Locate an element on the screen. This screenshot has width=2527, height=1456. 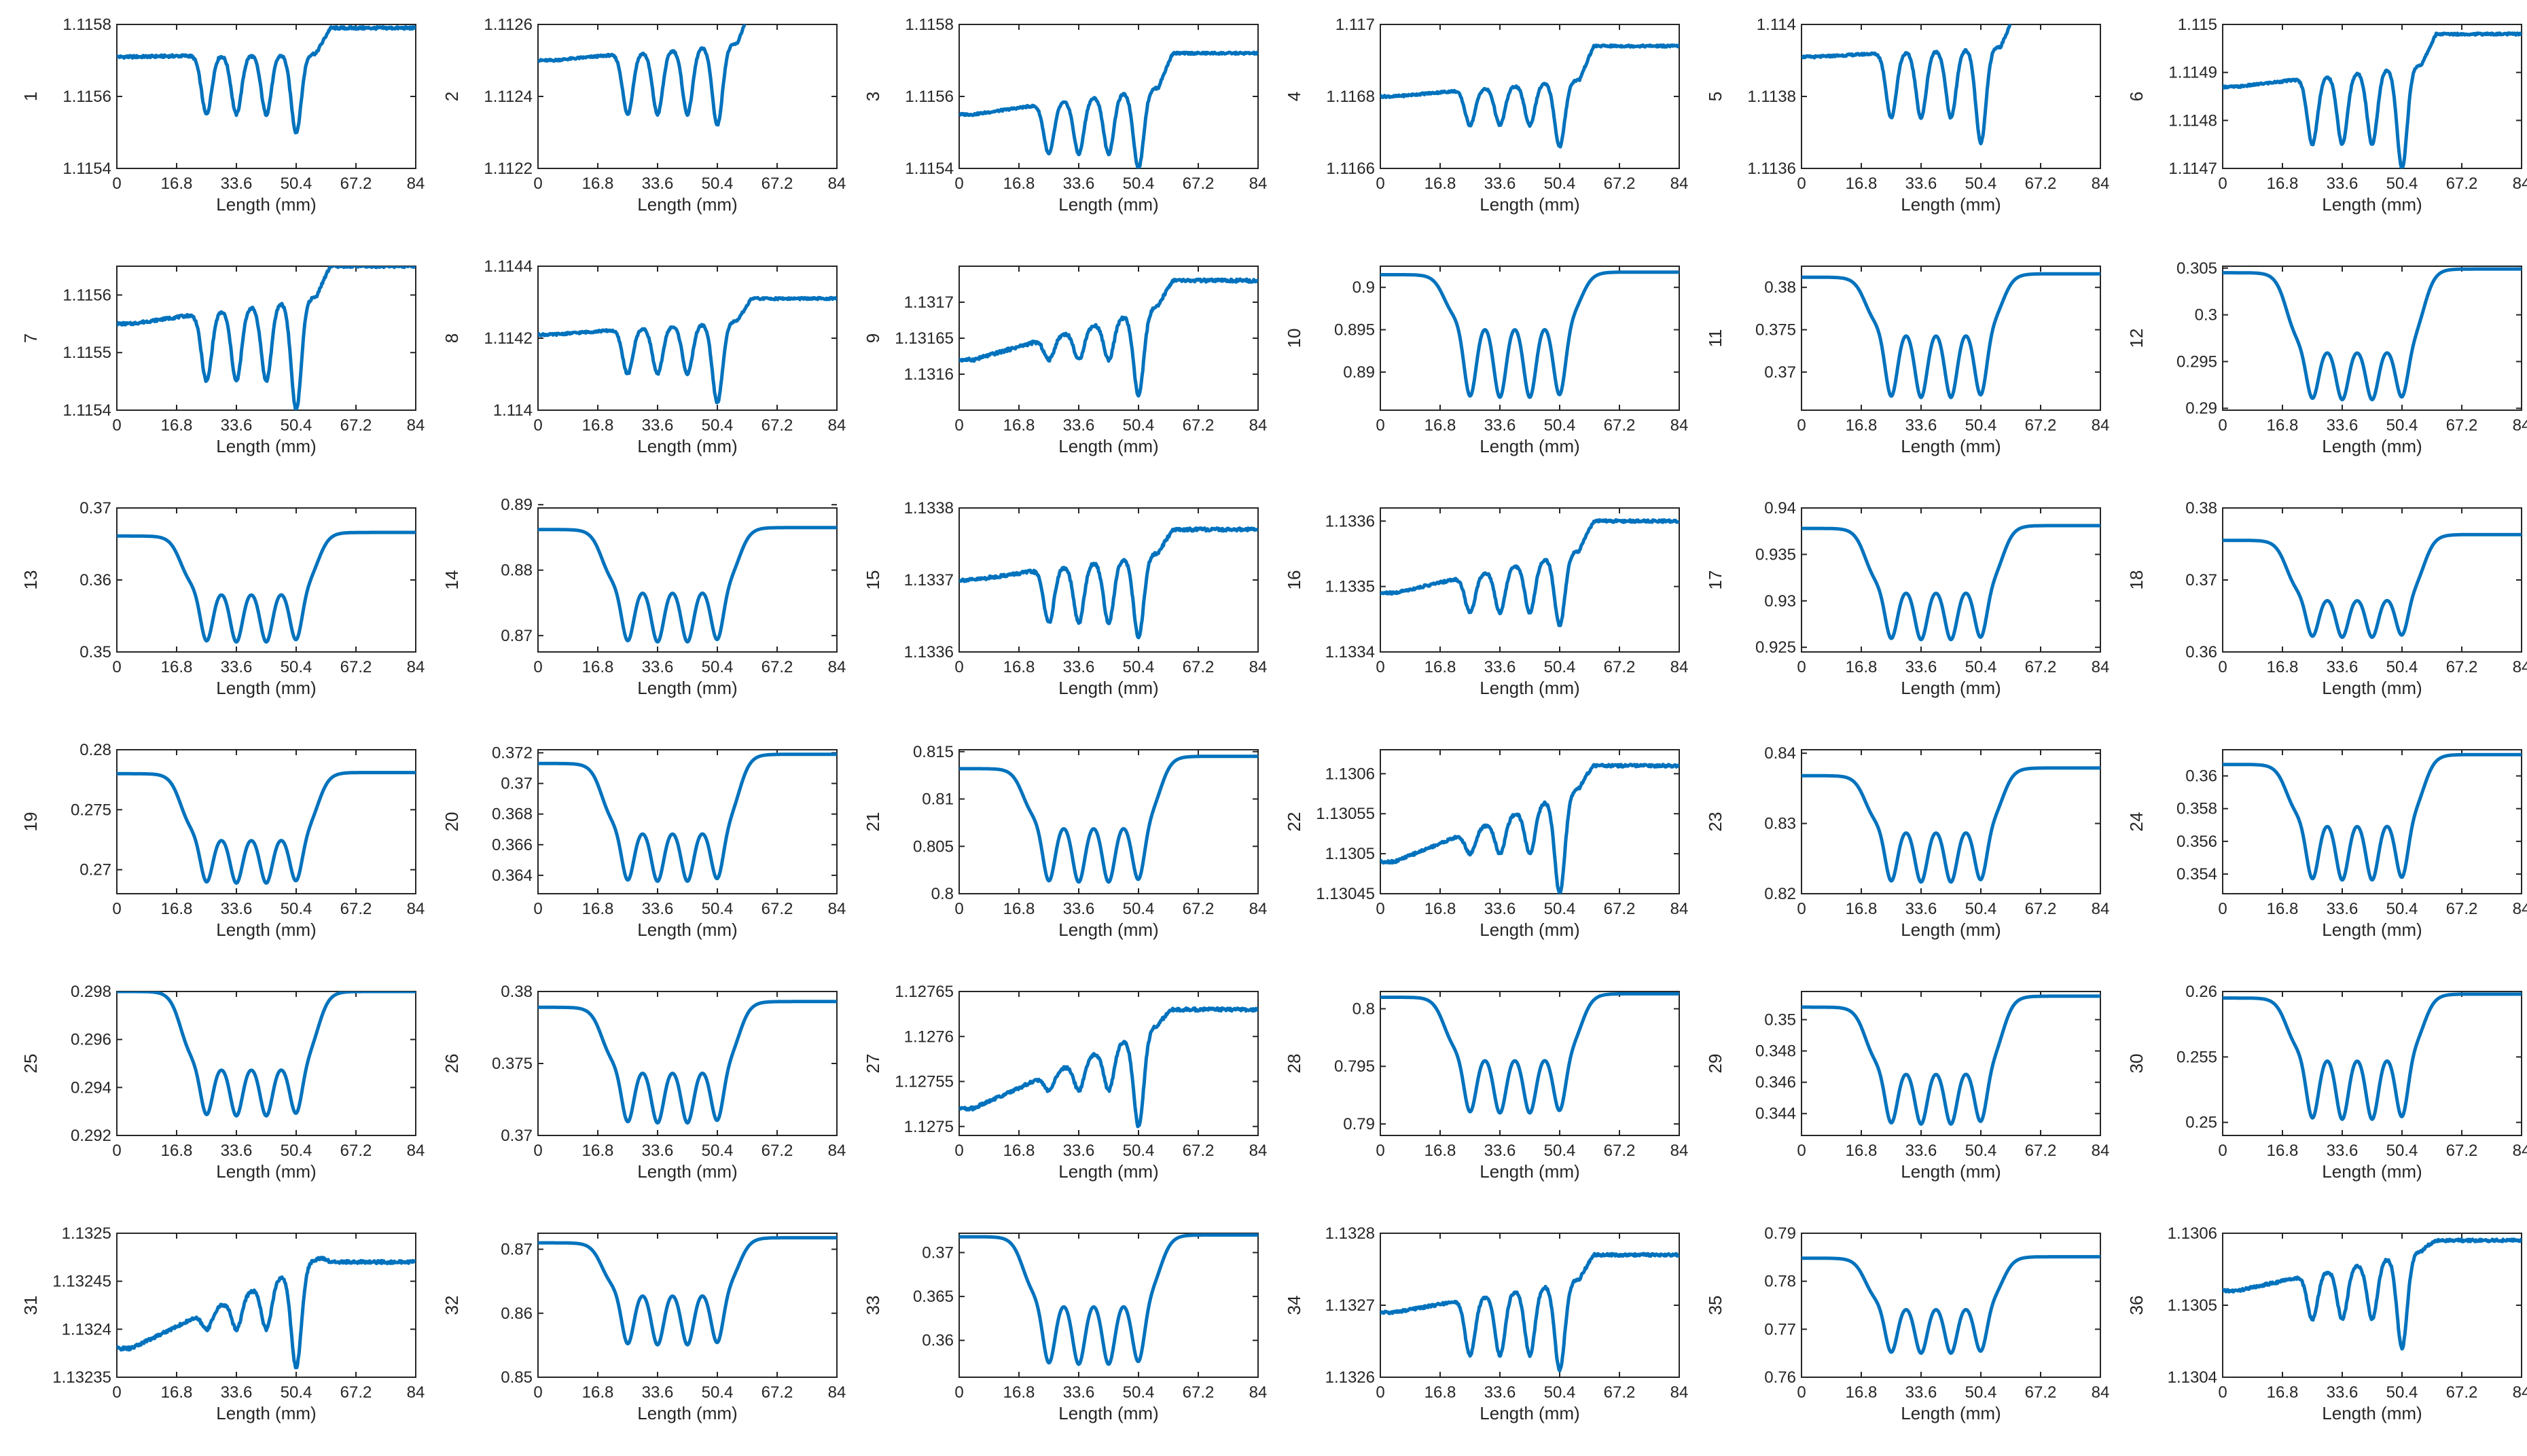
y-tick-label: 1.1335 is located at coordinates (1350, 587).